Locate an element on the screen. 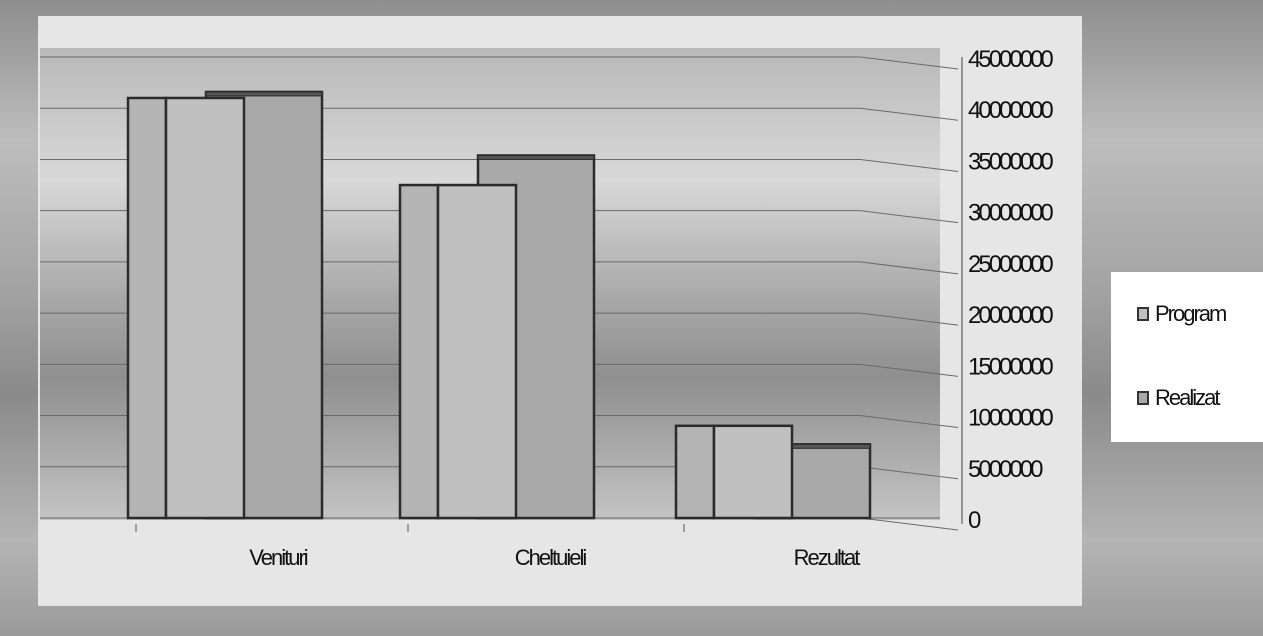 The height and width of the screenshot is (636, 1263). y-tick-label: 40000000 is located at coordinates (1010, 110).